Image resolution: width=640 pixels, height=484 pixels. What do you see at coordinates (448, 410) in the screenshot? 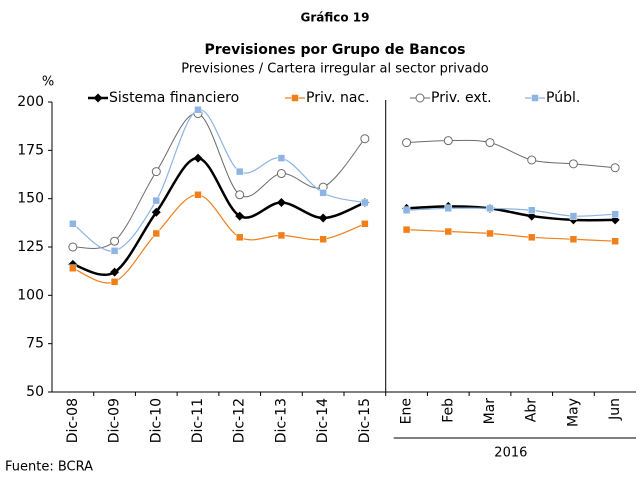
I see `x-tick-label: Feb` at bounding box center [448, 410].